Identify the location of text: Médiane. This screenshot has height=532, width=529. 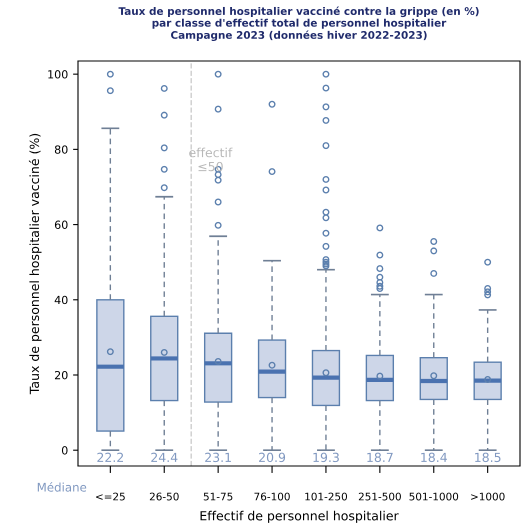
(62, 487).